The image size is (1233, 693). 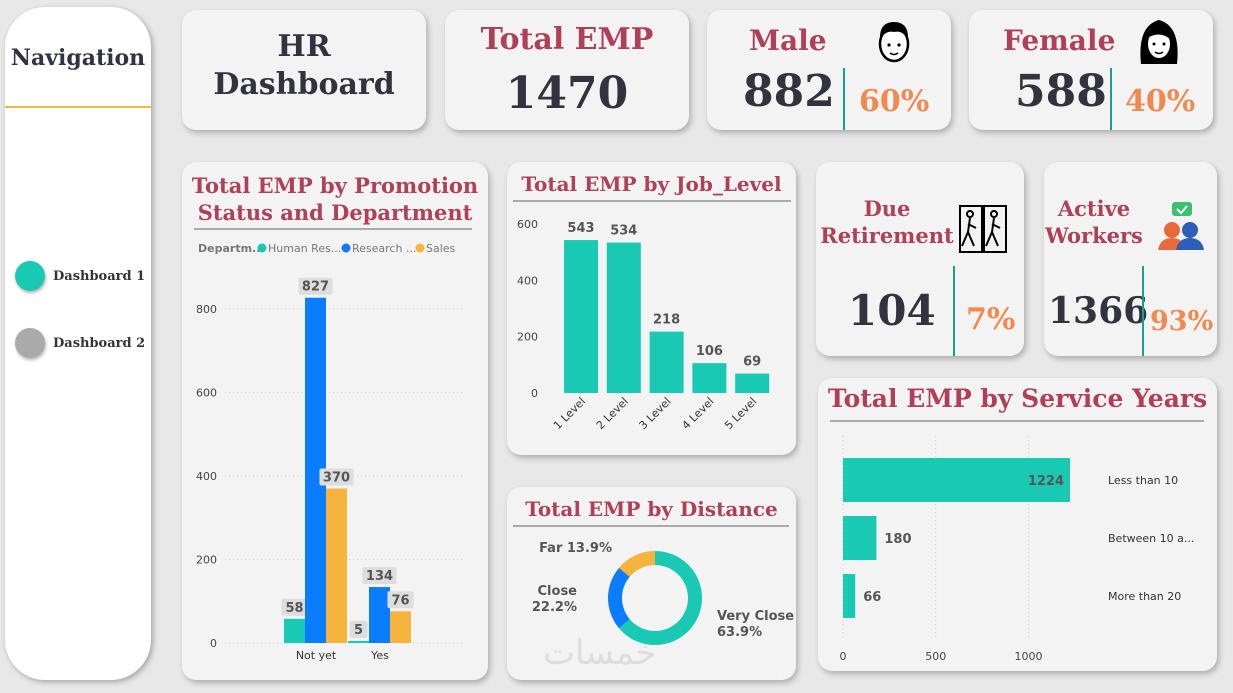 I want to click on kpi-label: Active, so click(x=1094, y=208).